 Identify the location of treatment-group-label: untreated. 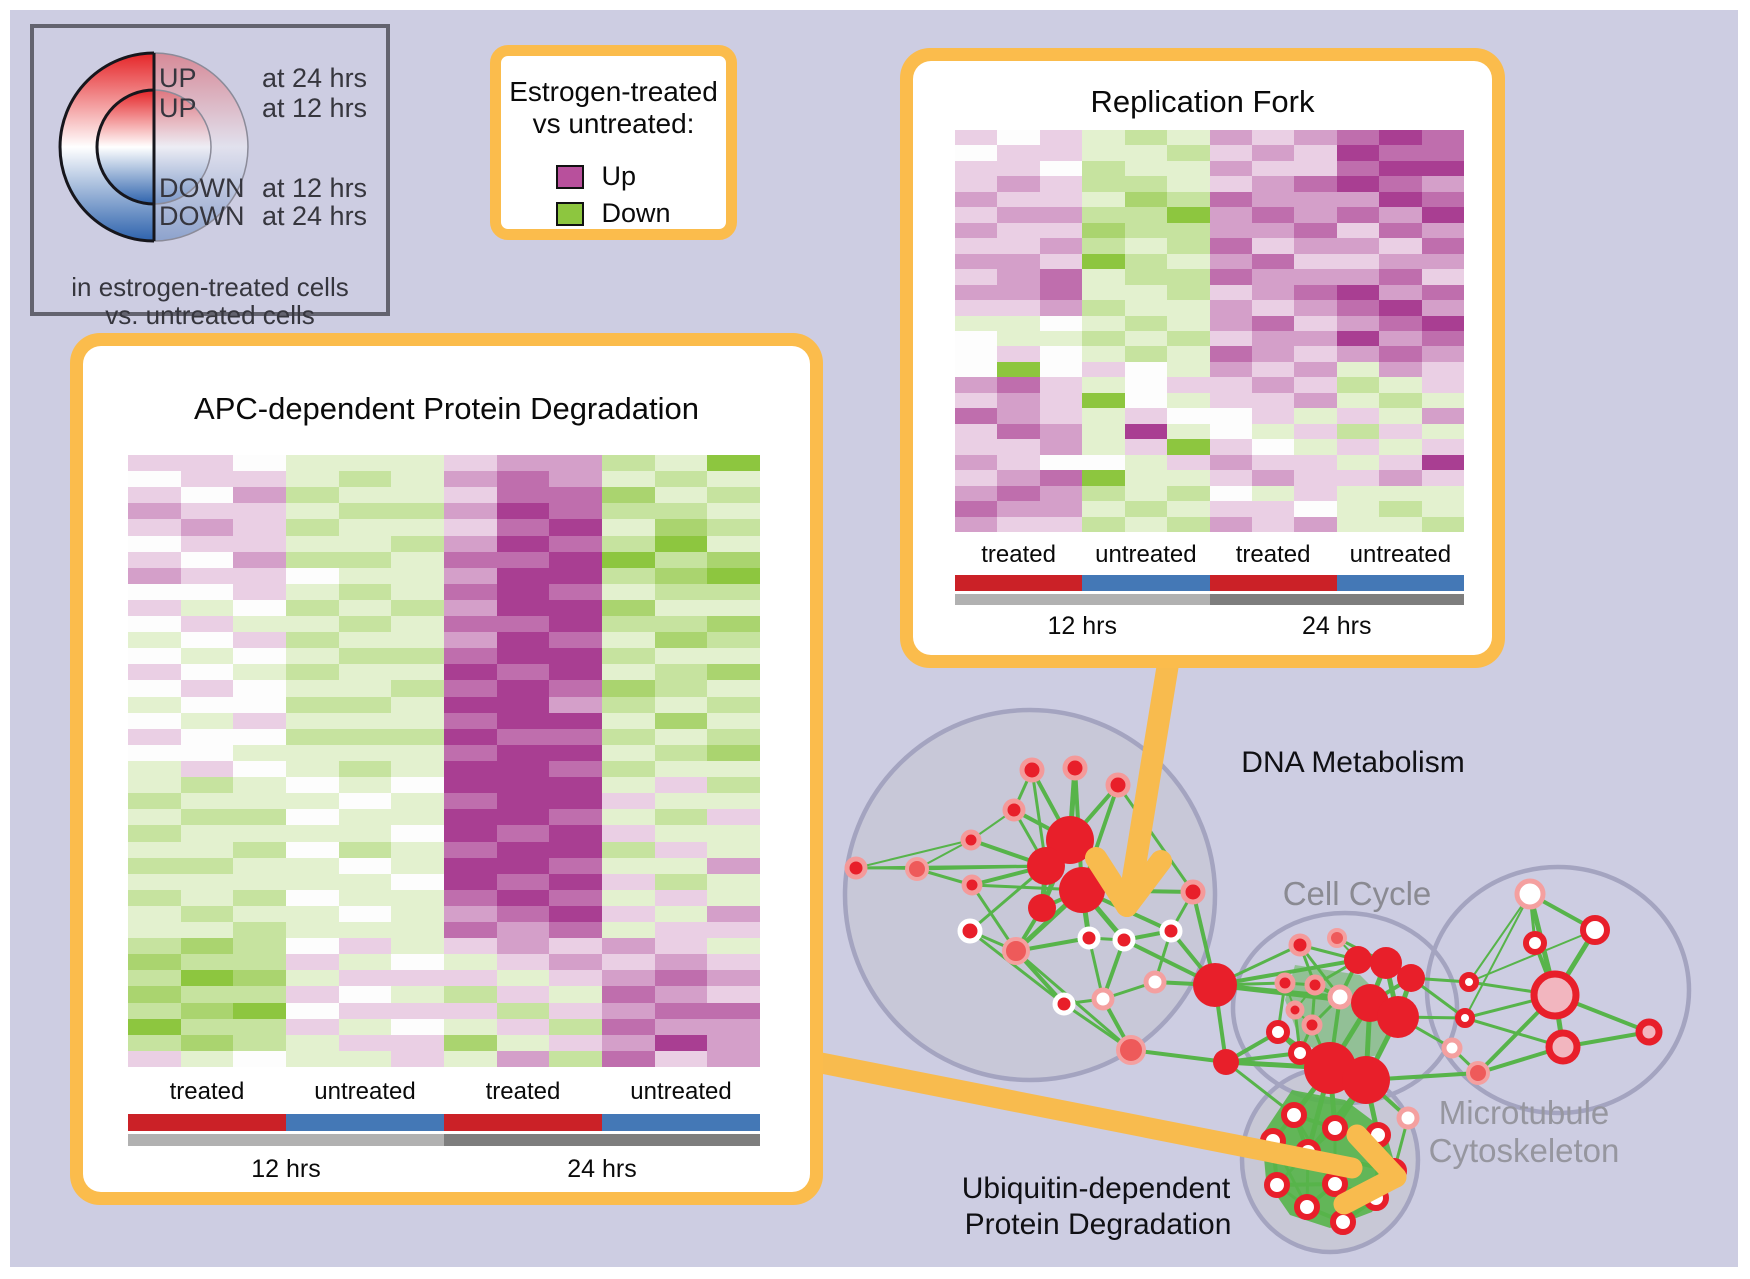
(365, 1091).